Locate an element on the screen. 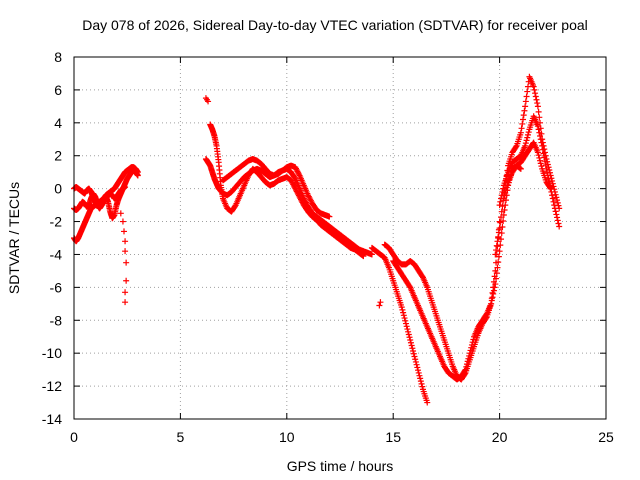  x-tick-label: 10 is located at coordinates (287, 437).